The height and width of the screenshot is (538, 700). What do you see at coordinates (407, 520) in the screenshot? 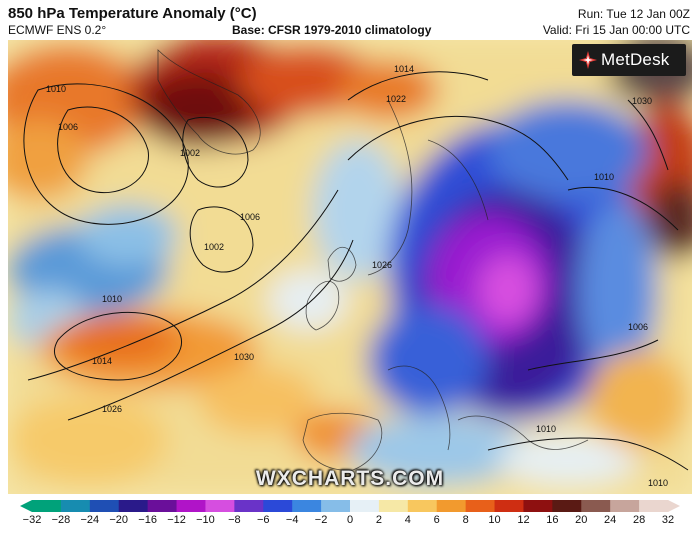
I see `colorbar-tick-label: 4` at bounding box center [407, 520].